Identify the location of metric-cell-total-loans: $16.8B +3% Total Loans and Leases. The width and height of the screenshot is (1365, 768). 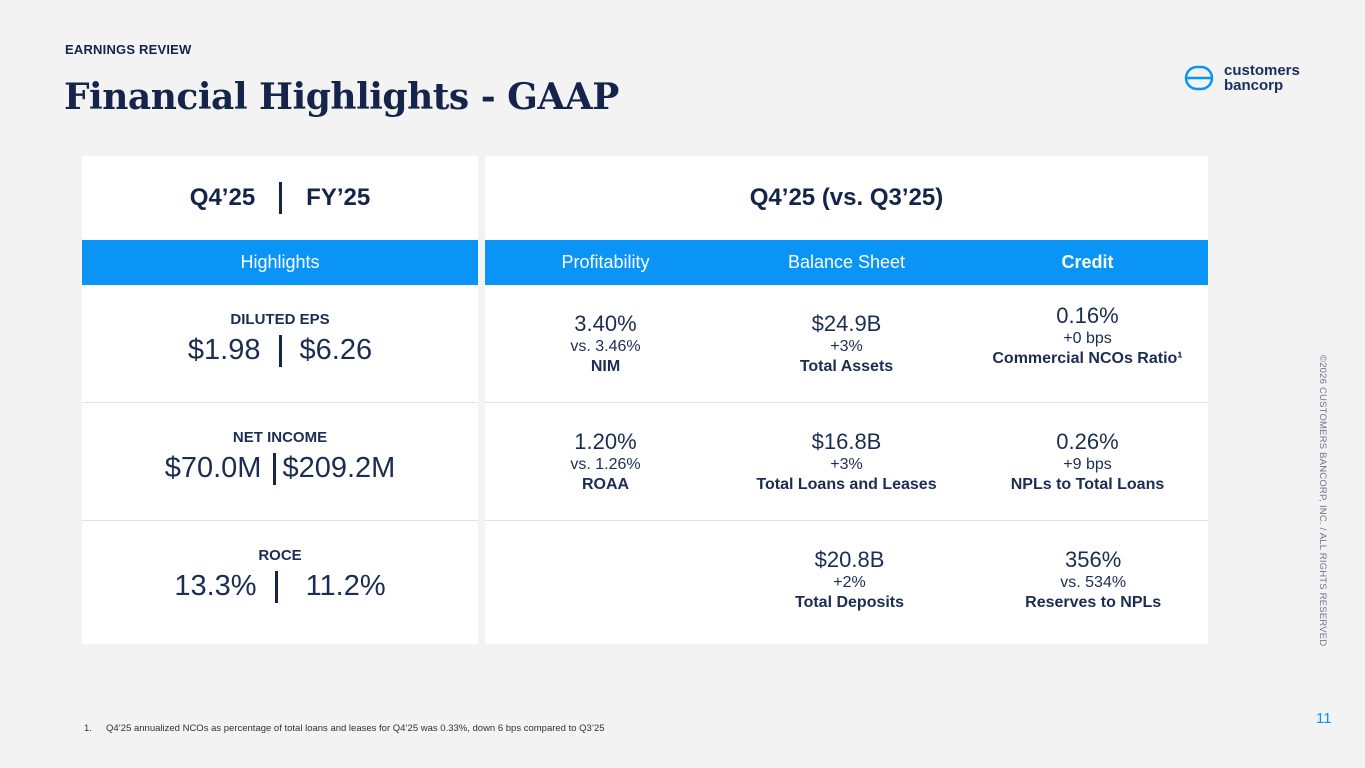
(846, 461).